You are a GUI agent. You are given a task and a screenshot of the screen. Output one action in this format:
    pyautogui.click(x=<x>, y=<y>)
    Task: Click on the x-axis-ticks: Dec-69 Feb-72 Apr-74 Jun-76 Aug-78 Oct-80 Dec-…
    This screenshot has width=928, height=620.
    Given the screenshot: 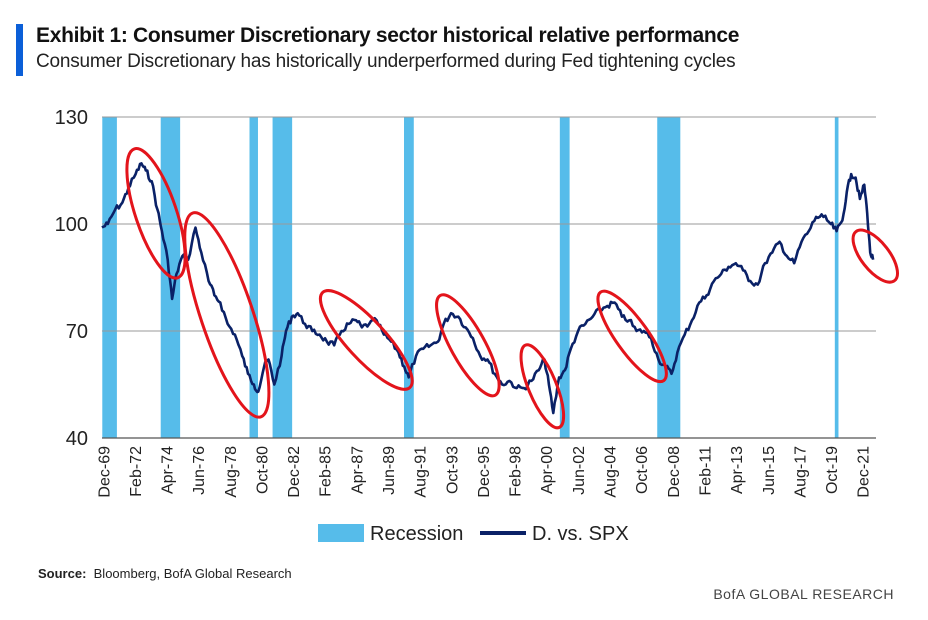 What is the action you would take?
    pyautogui.click(x=484, y=472)
    